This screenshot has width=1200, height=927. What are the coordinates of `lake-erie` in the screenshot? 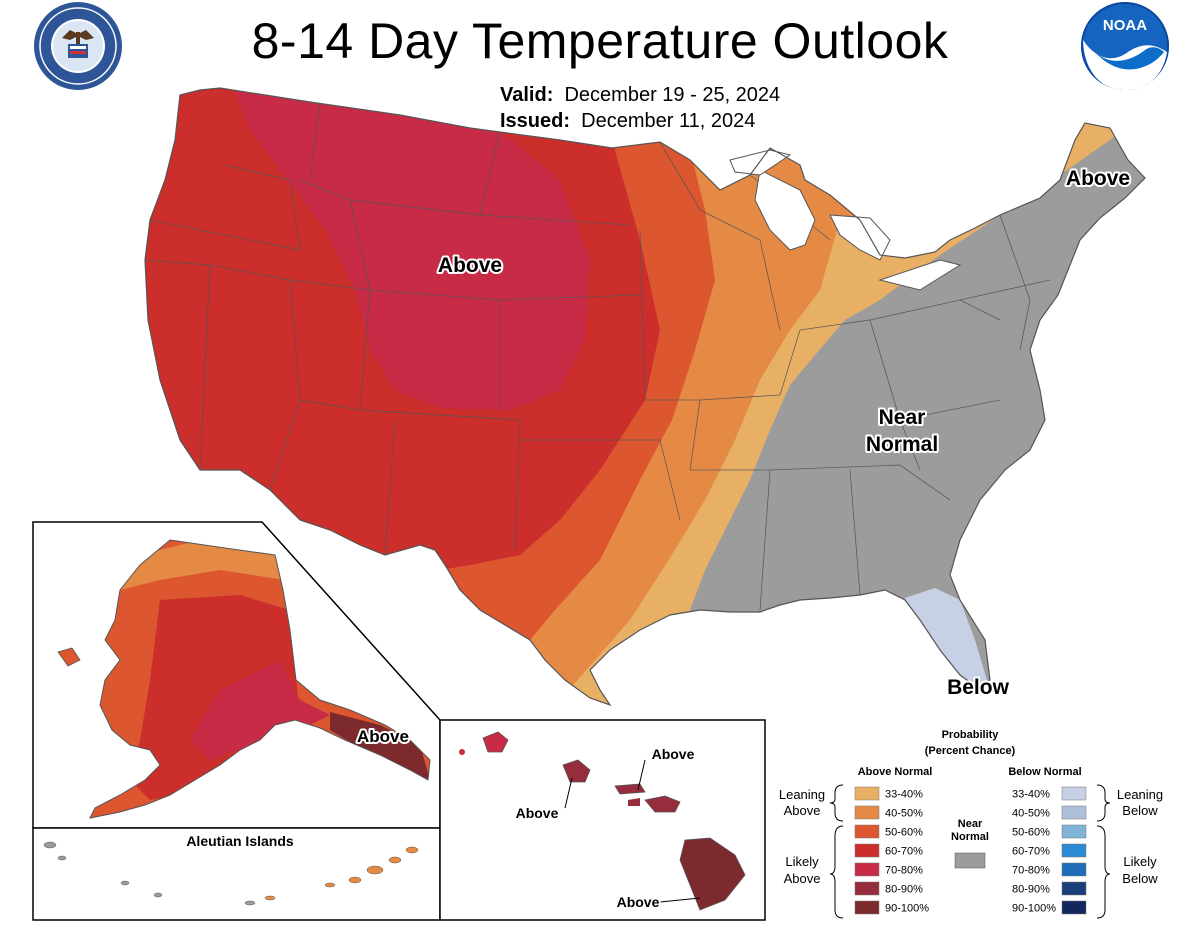 It's located at (920, 275).